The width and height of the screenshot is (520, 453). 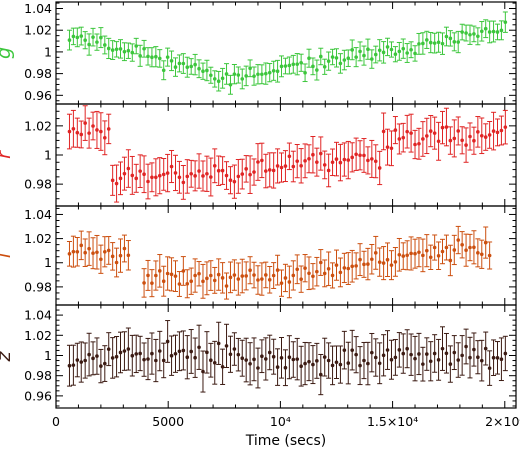 I want to click on band-label-z: z, so click(x=7, y=356).